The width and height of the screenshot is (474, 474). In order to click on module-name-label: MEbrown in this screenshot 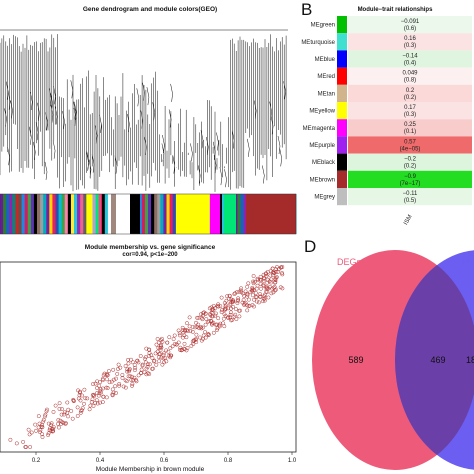, I will do `click(322, 180)`.